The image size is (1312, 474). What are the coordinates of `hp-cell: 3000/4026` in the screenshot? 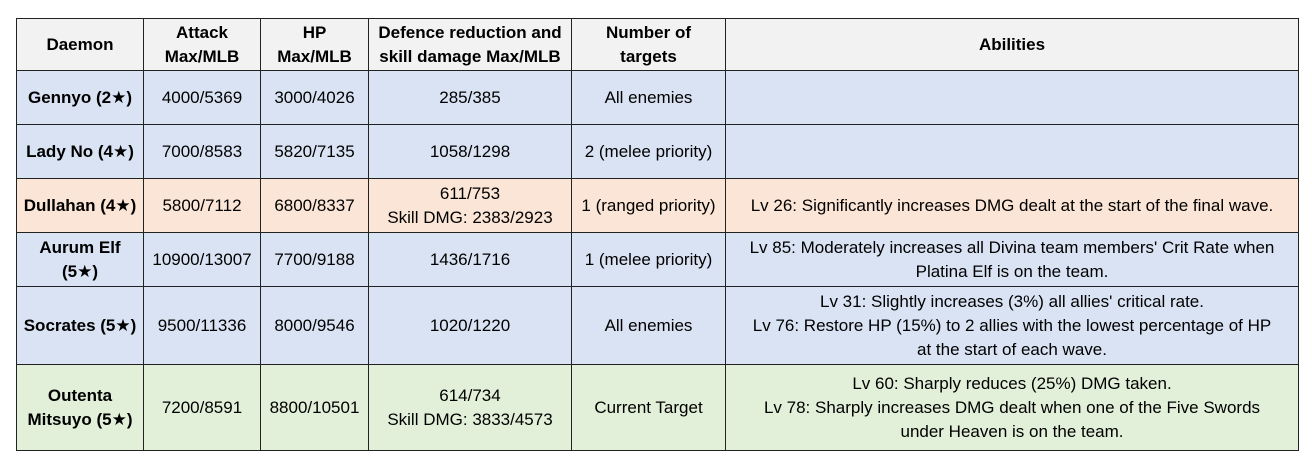 It's located at (314, 97).